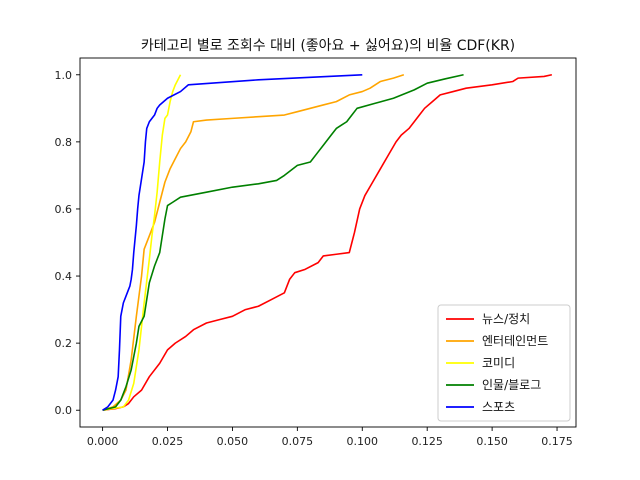 Image resolution: width=640 pixels, height=480 pixels. What do you see at coordinates (363, 441) in the screenshot?
I see `x-tick-label: 0.100` at bounding box center [363, 441].